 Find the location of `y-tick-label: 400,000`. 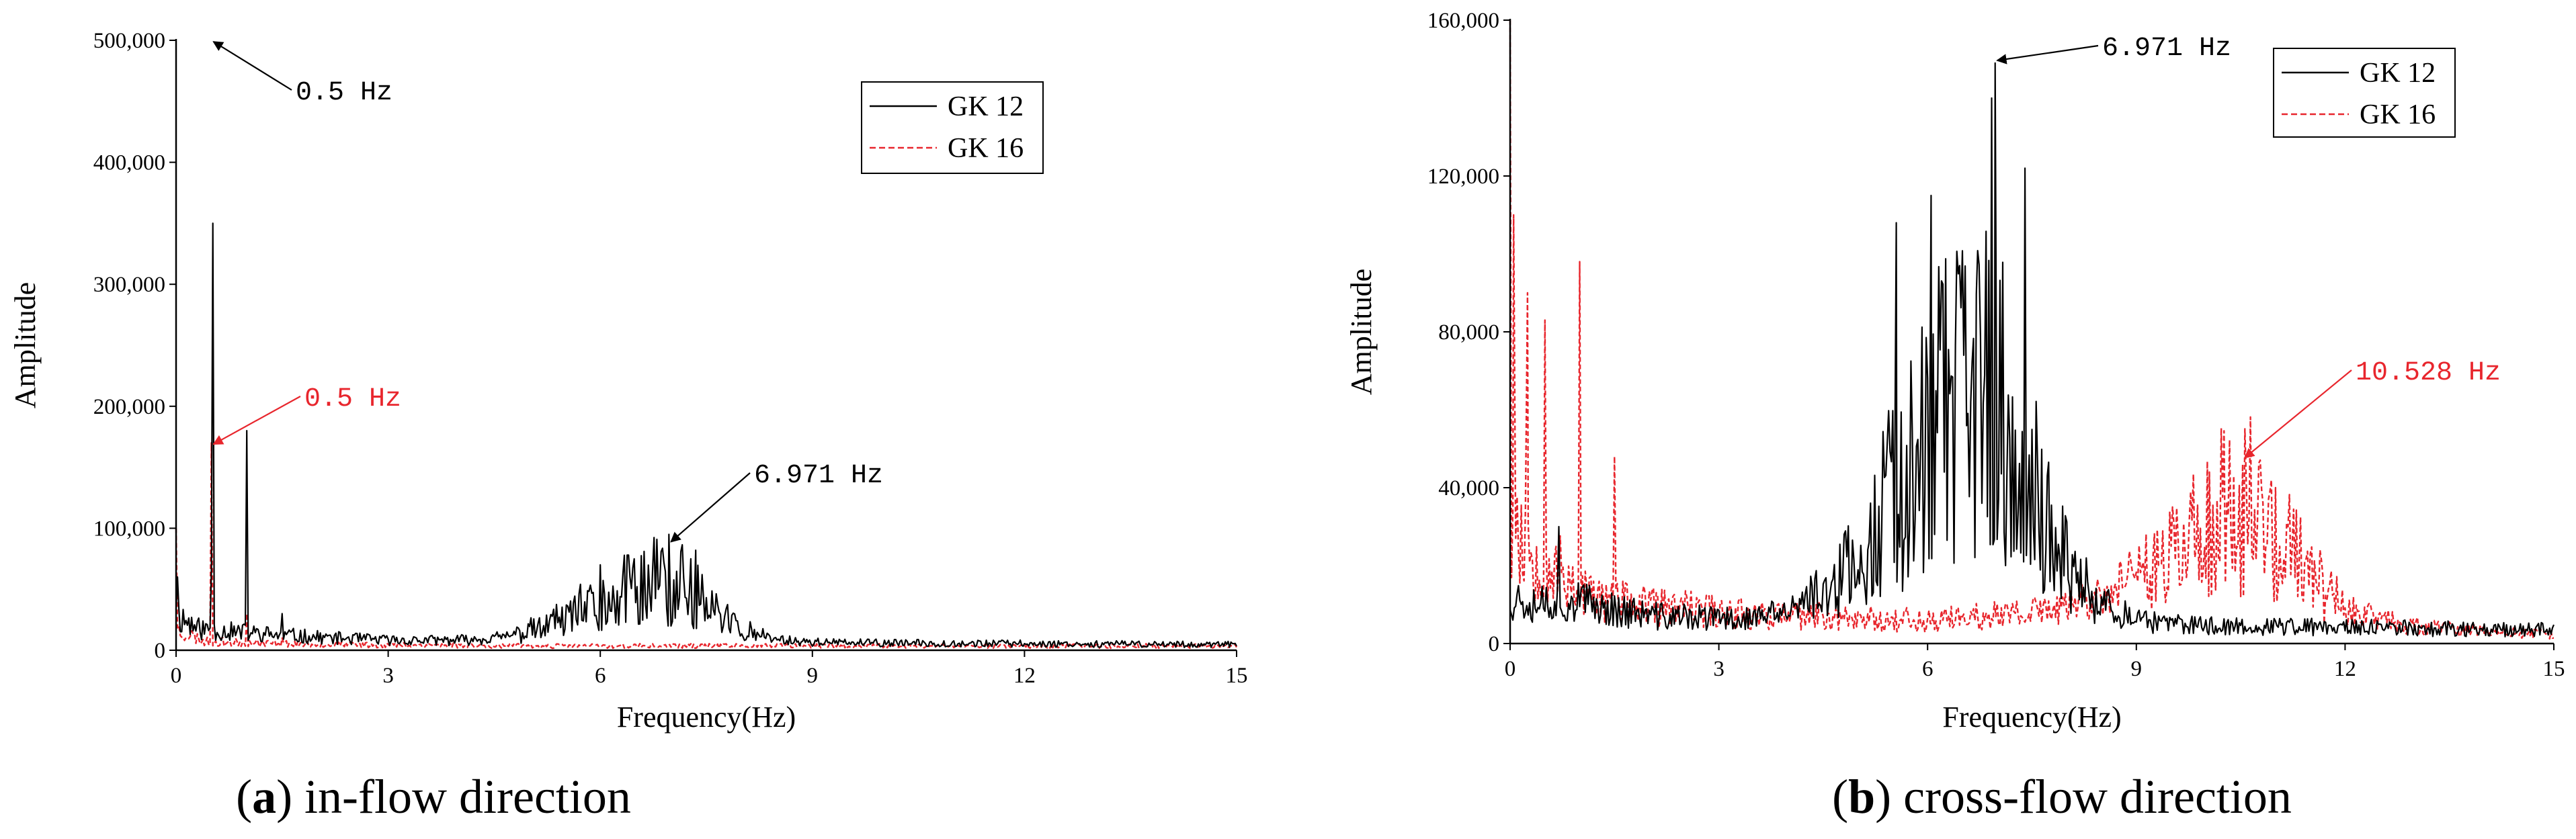

y-tick-label: 400,000 is located at coordinates (129, 163).